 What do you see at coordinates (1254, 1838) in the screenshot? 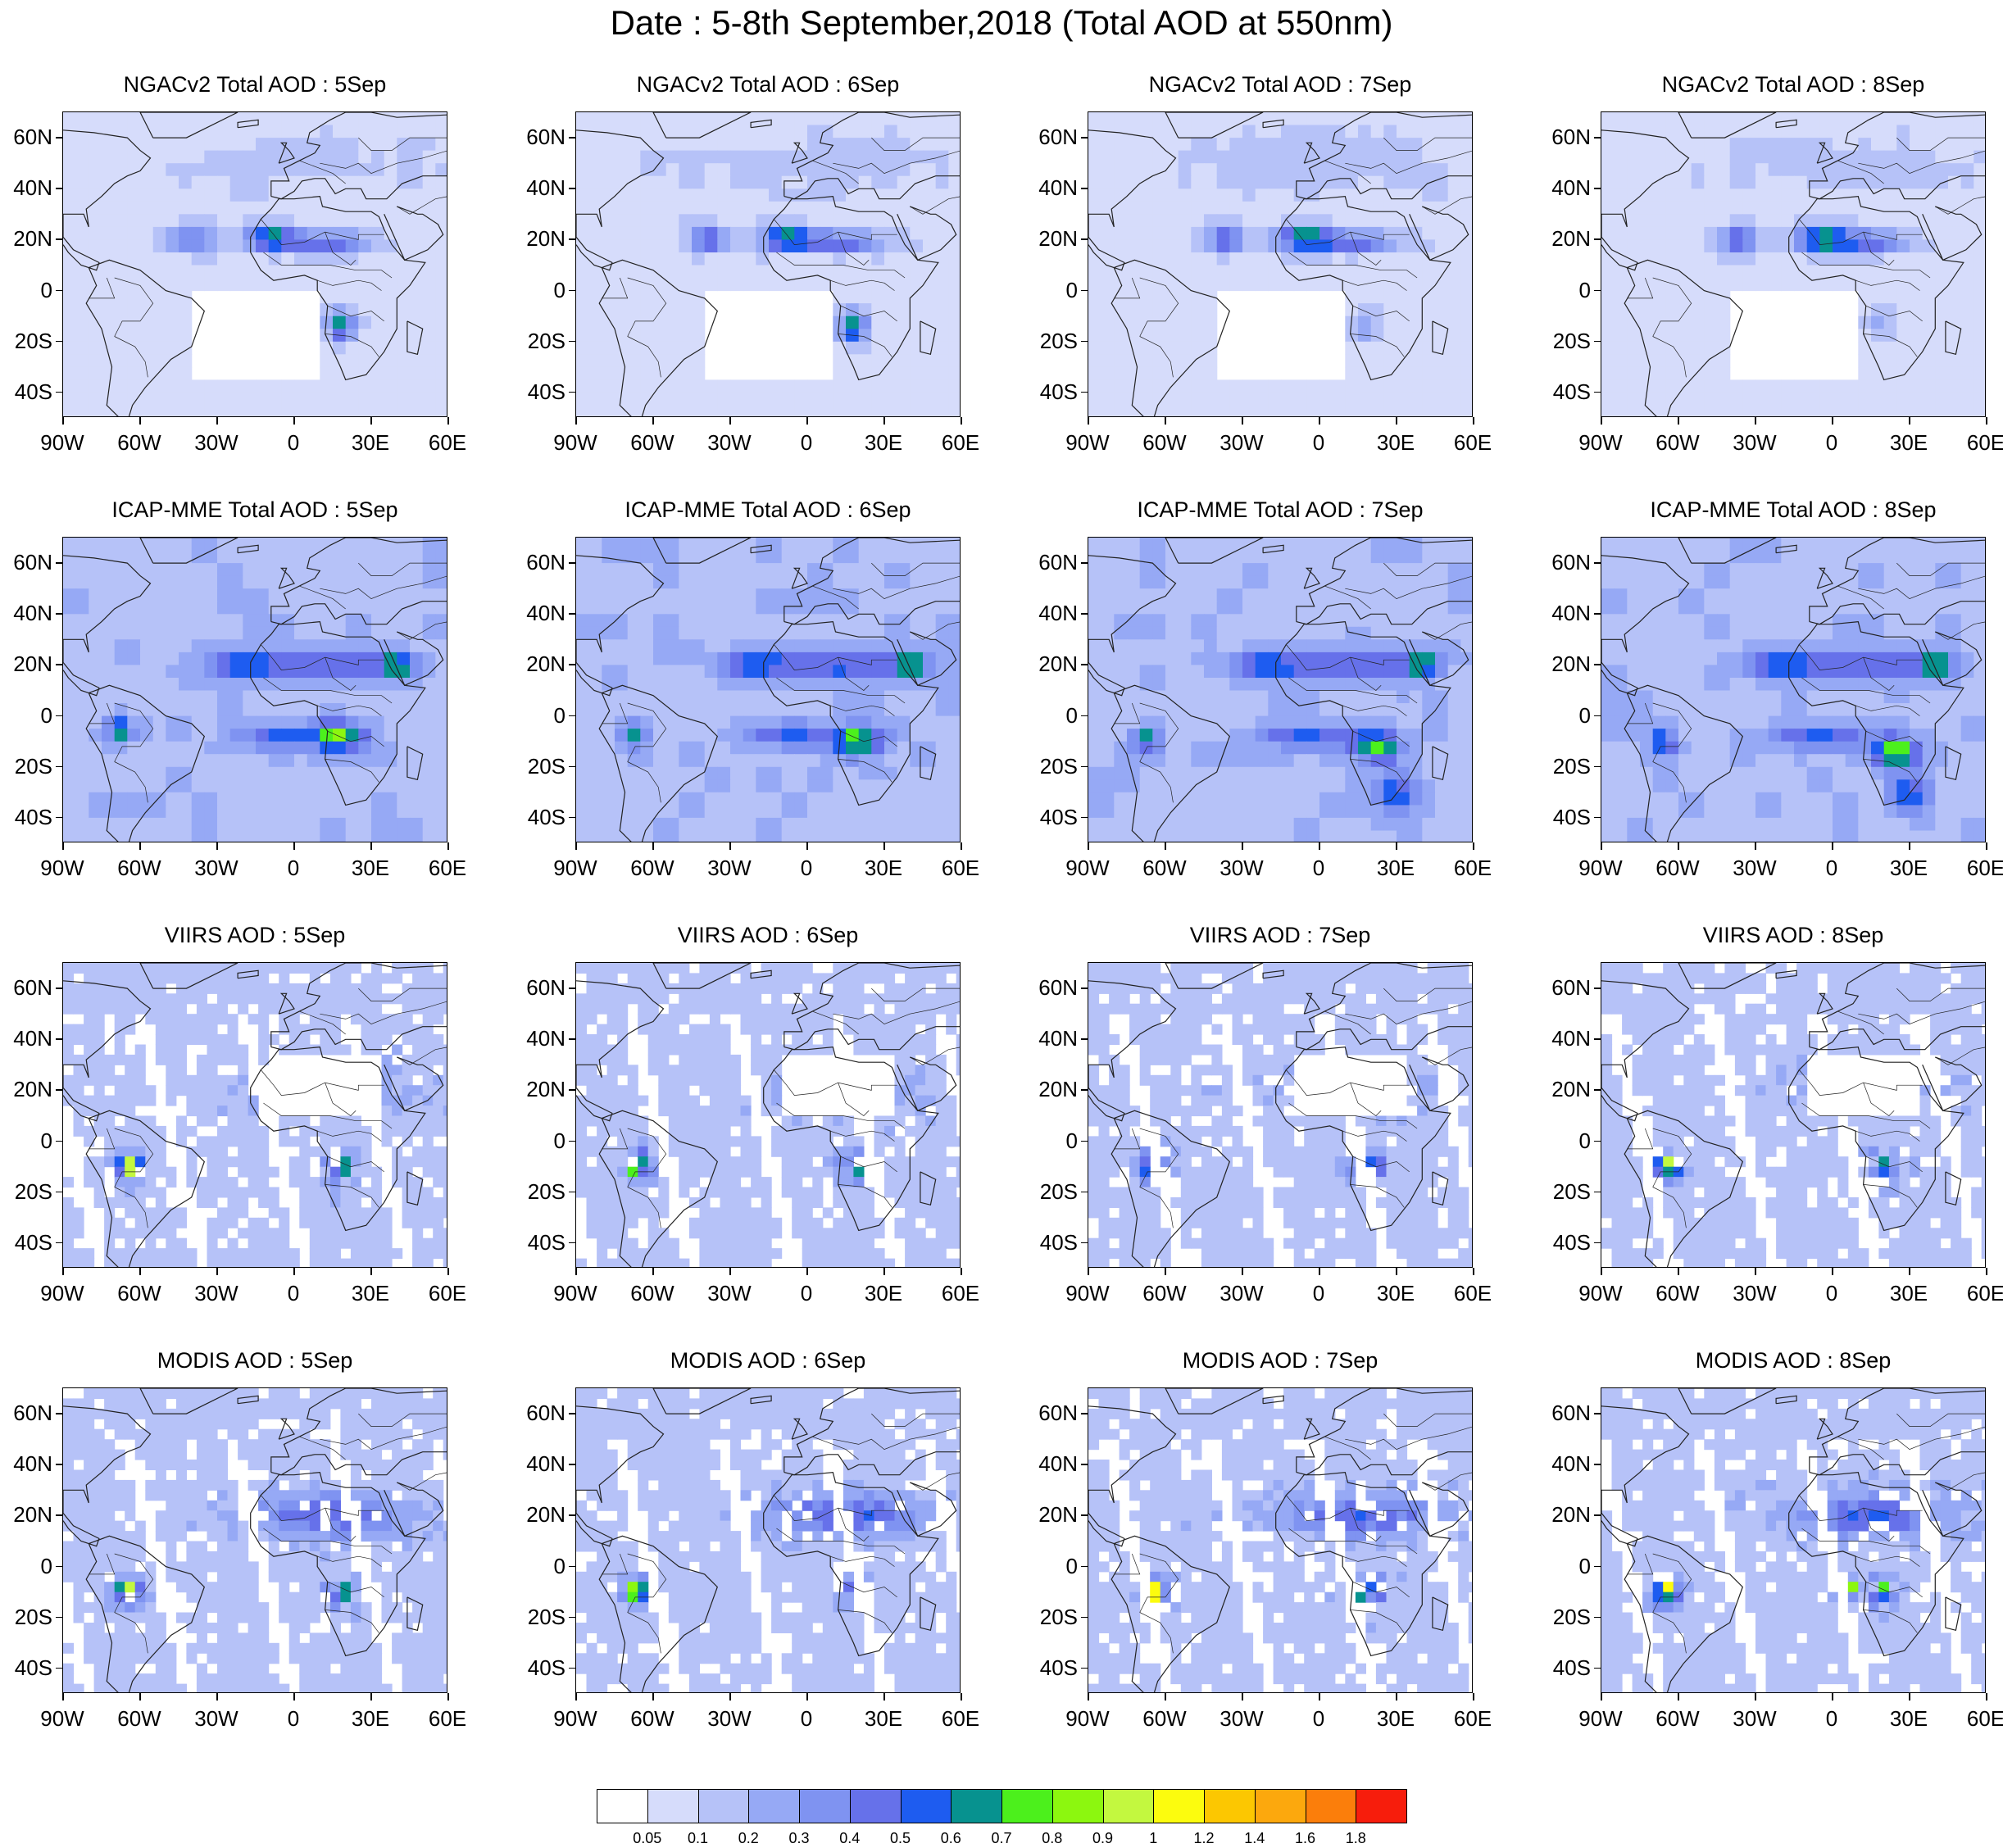
I see `colorbar-label: 1.4` at bounding box center [1254, 1838].